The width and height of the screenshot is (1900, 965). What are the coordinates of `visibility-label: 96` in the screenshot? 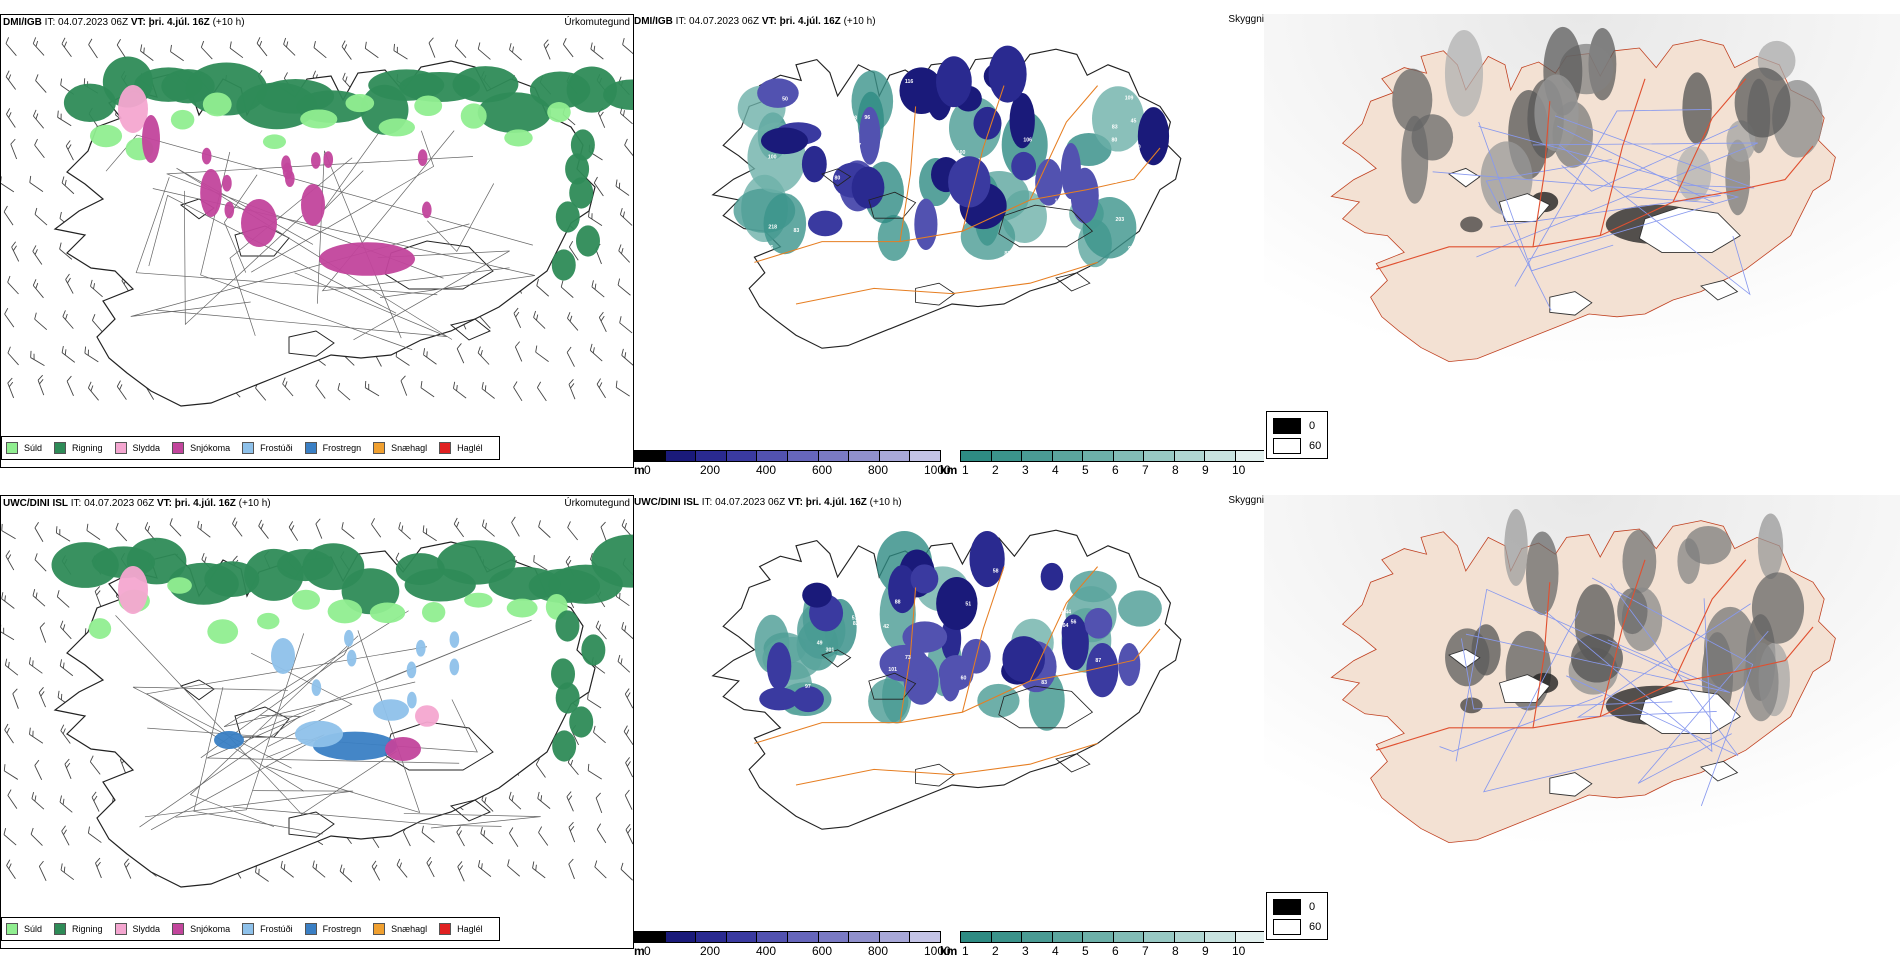 It's located at (1079, 685).